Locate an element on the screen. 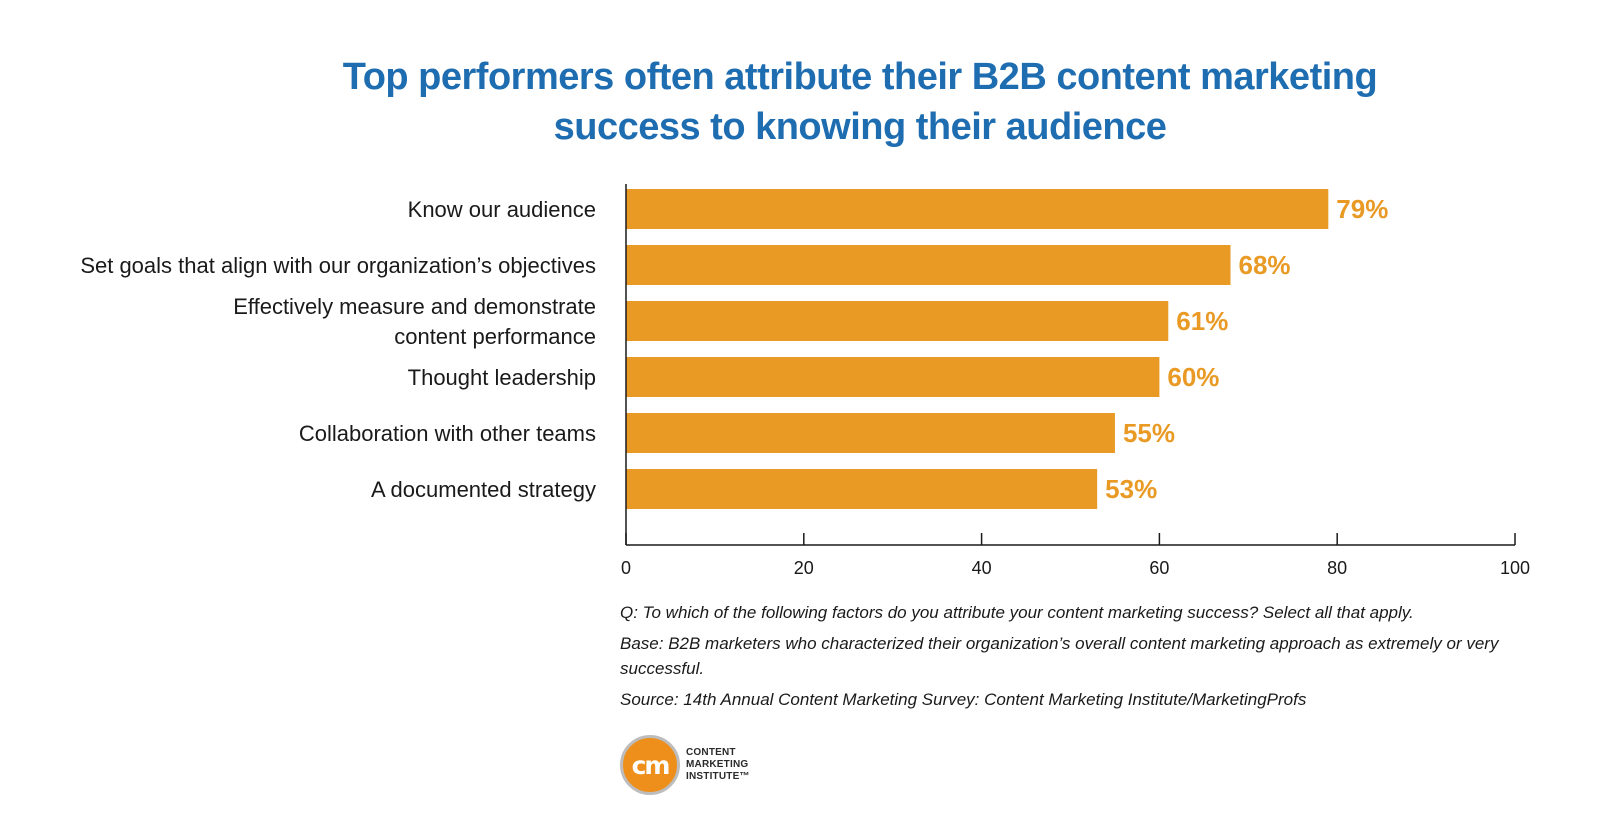  value-label-1: 68% is located at coordinates (1265, 265).